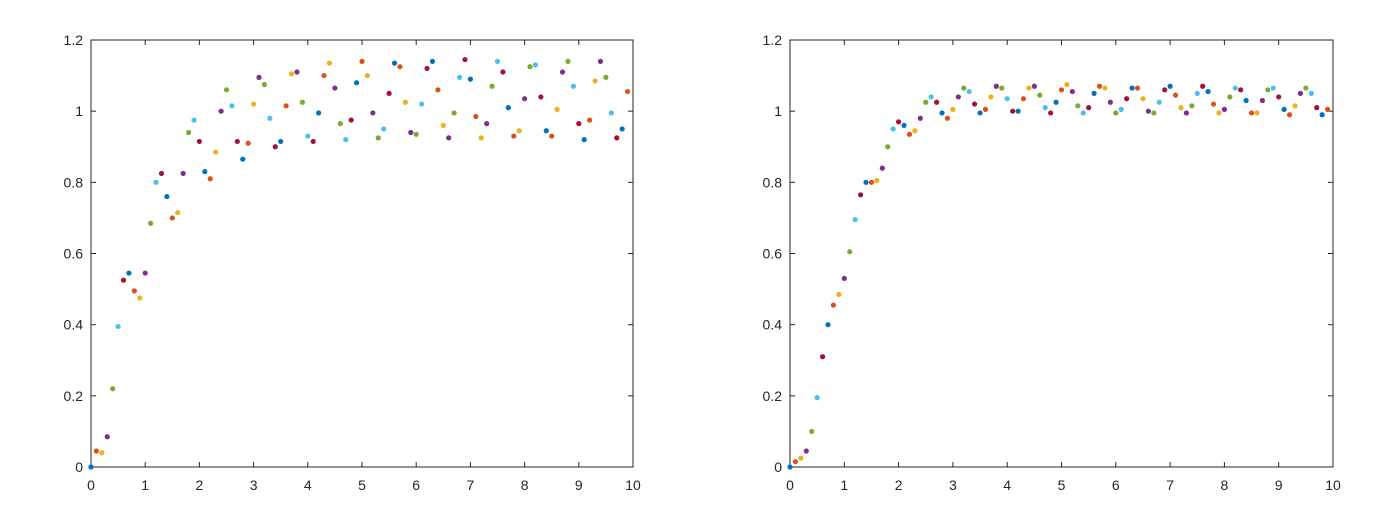 This screenshot has width=1400, height=525. I want to click on x-tick-label: 5, so click(362, 485).